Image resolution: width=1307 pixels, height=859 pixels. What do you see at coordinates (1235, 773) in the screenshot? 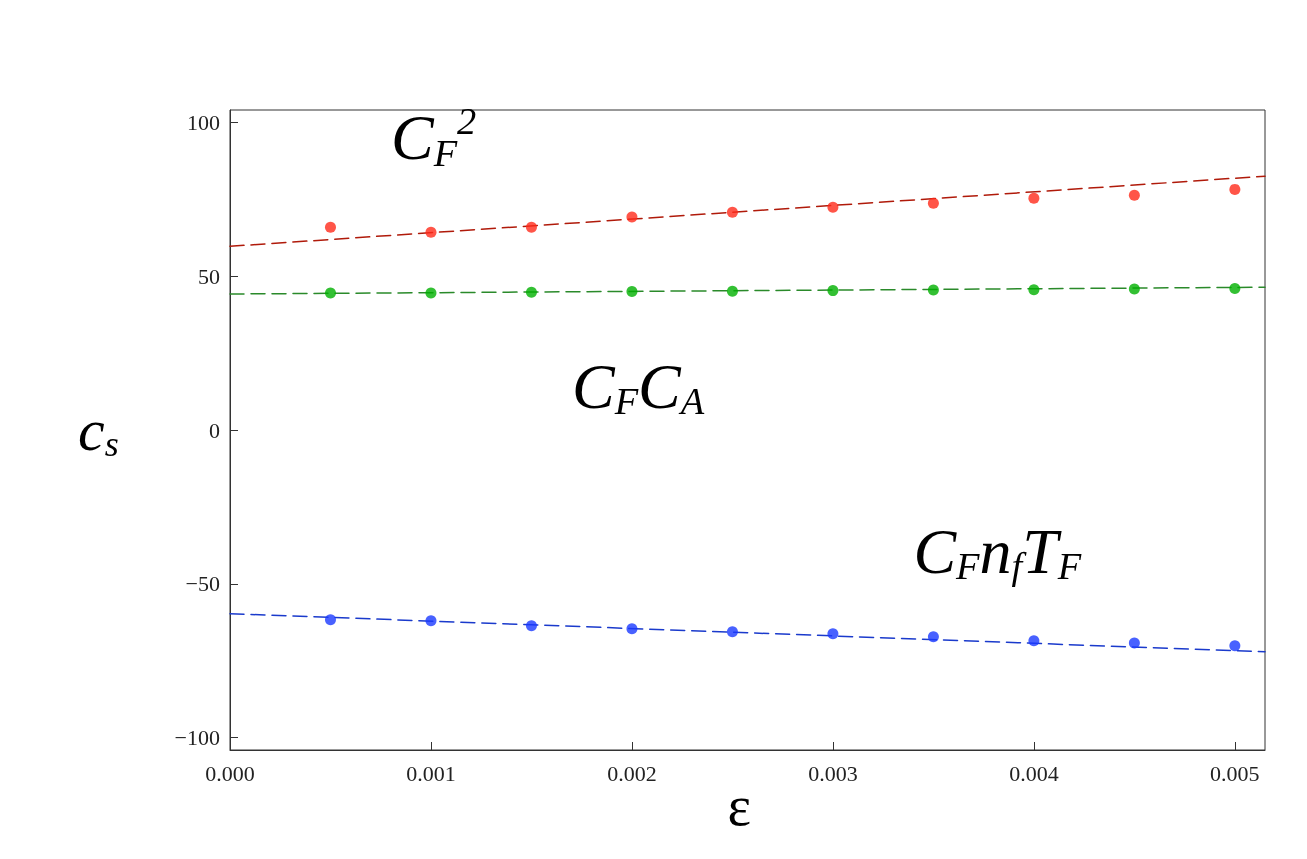
I see `x-tick-label: 0.005` at bounding box center [1235, 773].